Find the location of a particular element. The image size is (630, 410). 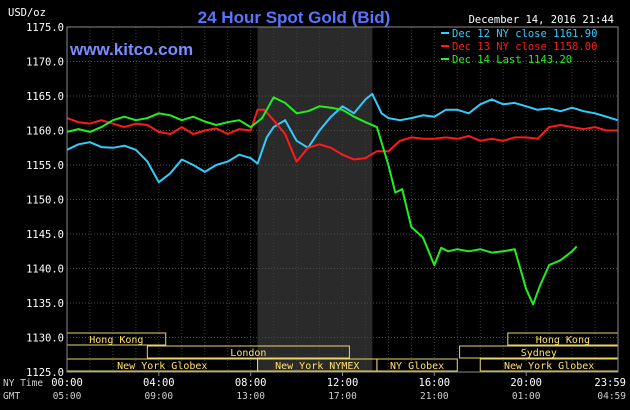

y-tick-label: 1140.0 is located at coordinates (45, 270).